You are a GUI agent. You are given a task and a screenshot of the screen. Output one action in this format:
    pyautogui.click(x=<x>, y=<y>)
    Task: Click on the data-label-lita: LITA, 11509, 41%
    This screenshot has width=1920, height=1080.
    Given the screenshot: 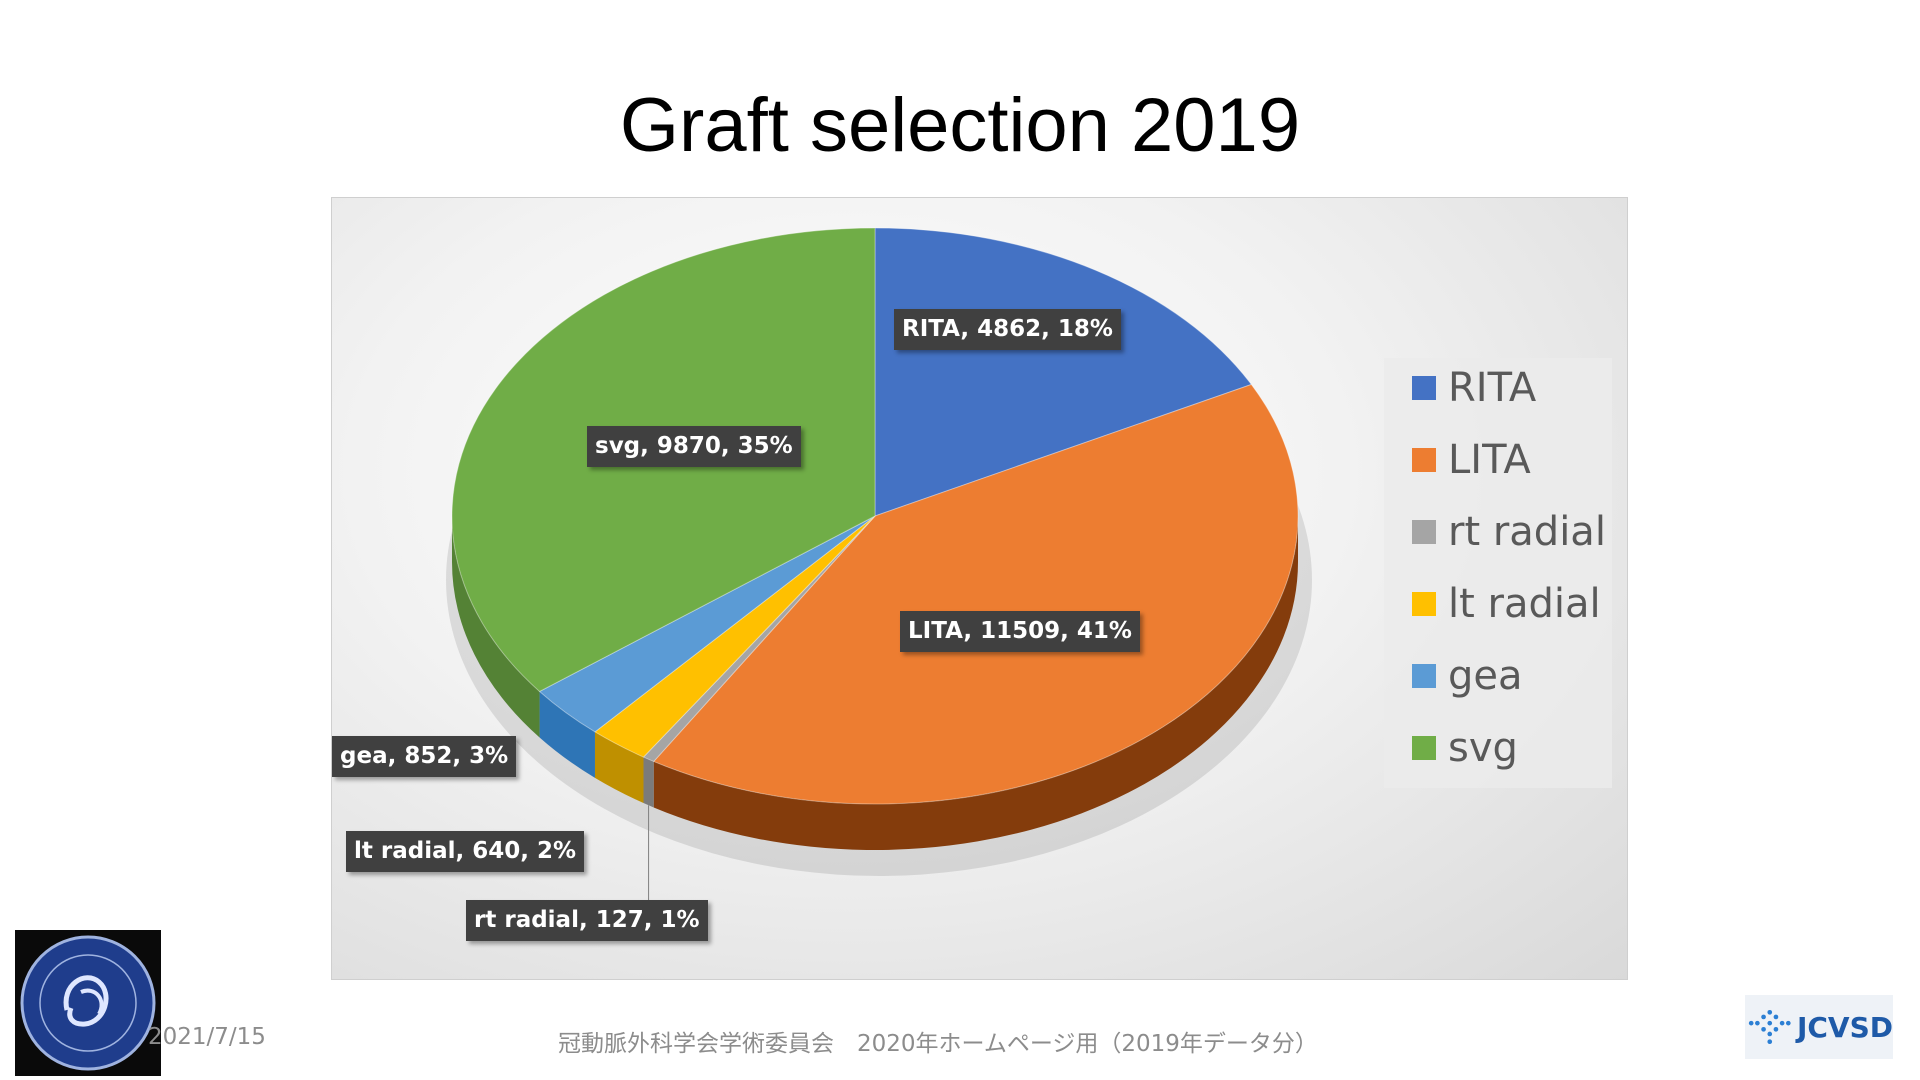 What is the action you would take?
    pyautogui.click(x=1020, y=631)
    